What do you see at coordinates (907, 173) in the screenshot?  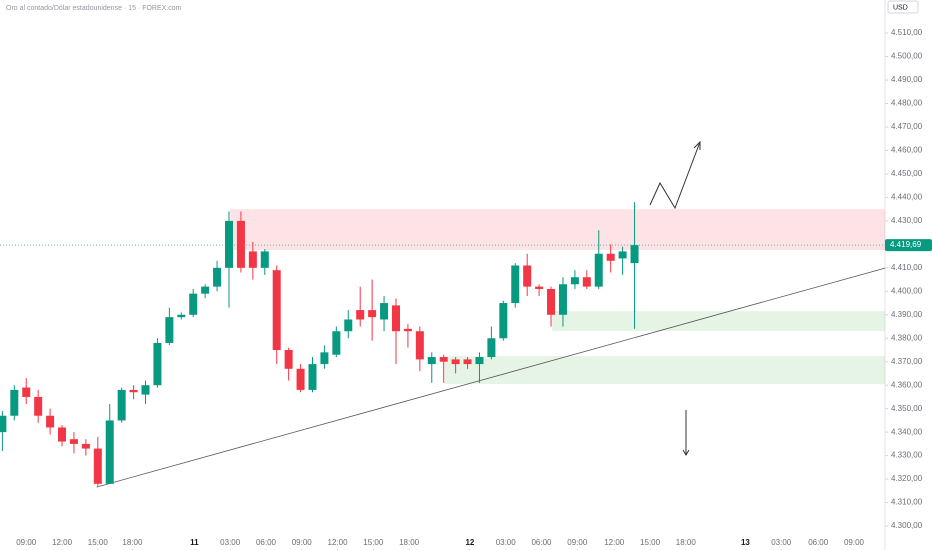 I see `y-tick-label: 4.450,00` at bounding box center [907, 173].